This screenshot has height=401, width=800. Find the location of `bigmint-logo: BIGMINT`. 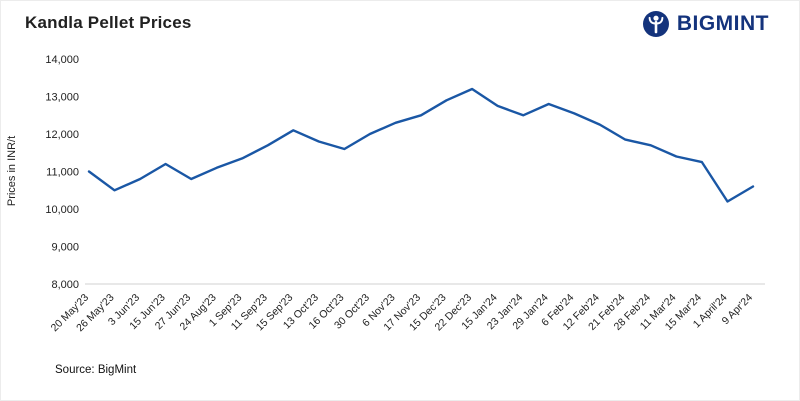

bigmint-logo: BIGMINT is located at coordinates (705, 24).